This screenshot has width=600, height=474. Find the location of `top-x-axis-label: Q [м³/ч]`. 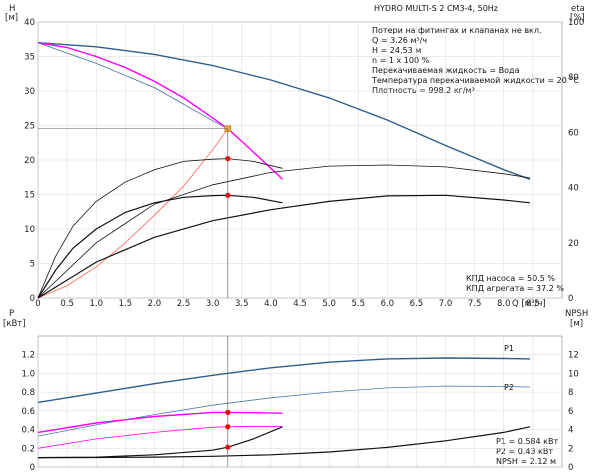

top-x-axis-label: Q [м³/ч] is located at coordinates (529, 304).